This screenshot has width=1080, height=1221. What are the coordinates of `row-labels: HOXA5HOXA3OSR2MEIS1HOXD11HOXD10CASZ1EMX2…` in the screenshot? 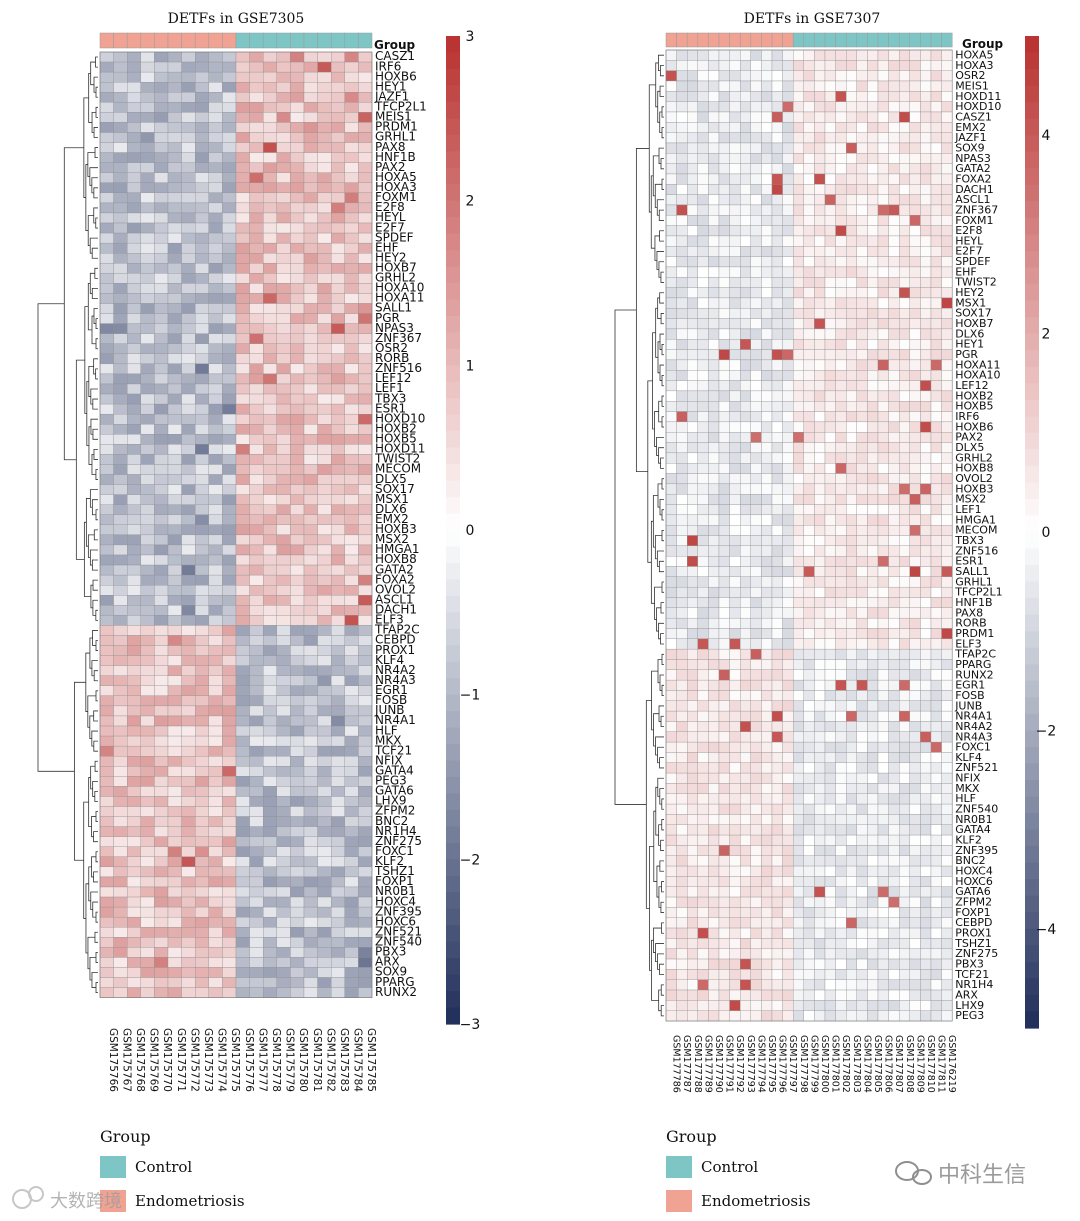 It's located at (978, 535).